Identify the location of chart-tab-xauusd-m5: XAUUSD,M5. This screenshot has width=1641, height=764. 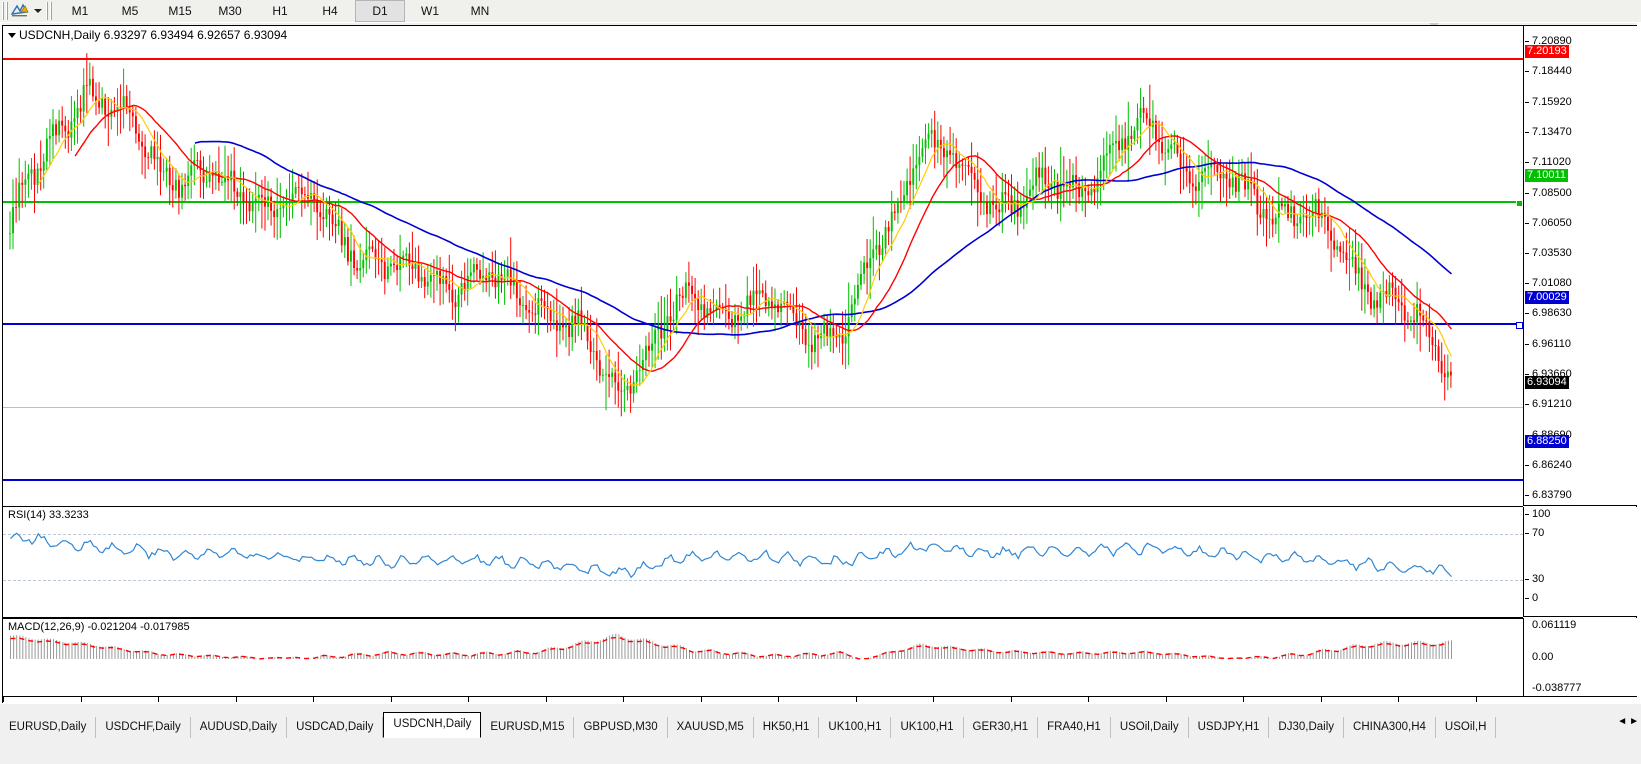
(711, 727).